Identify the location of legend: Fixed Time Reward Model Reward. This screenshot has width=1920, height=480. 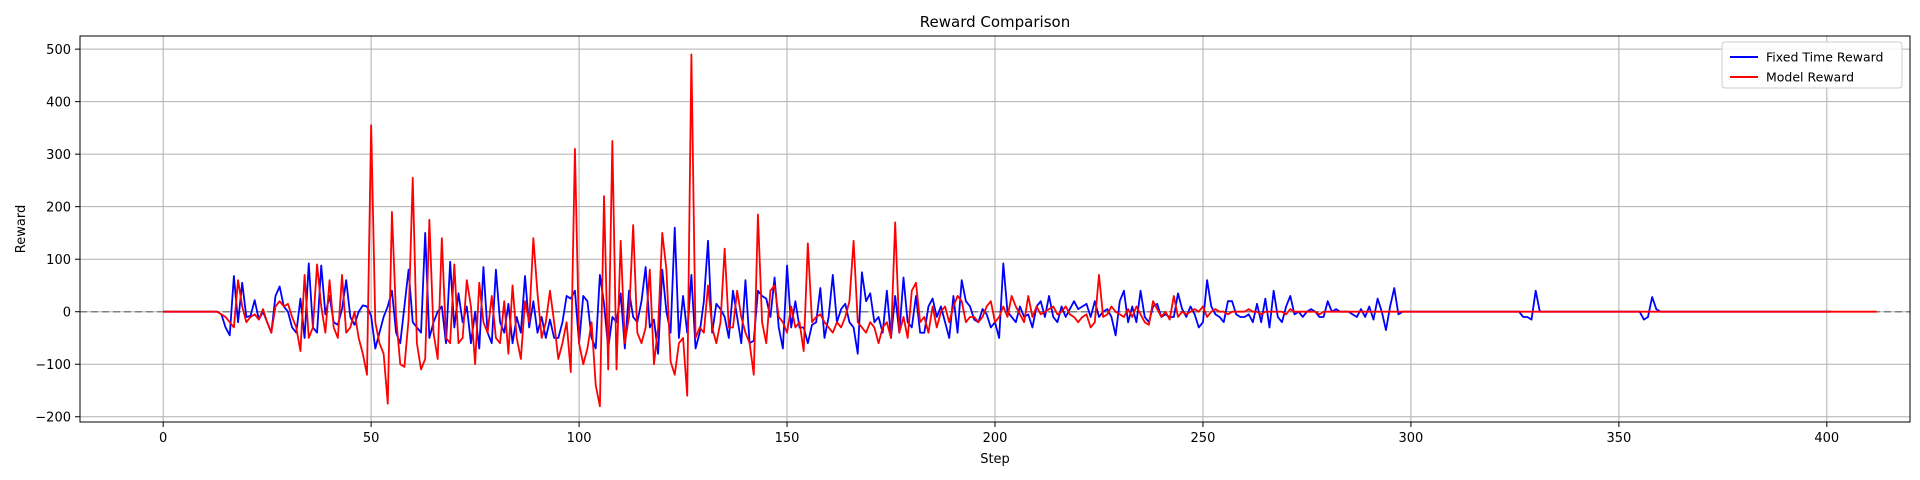
(1812, 65).